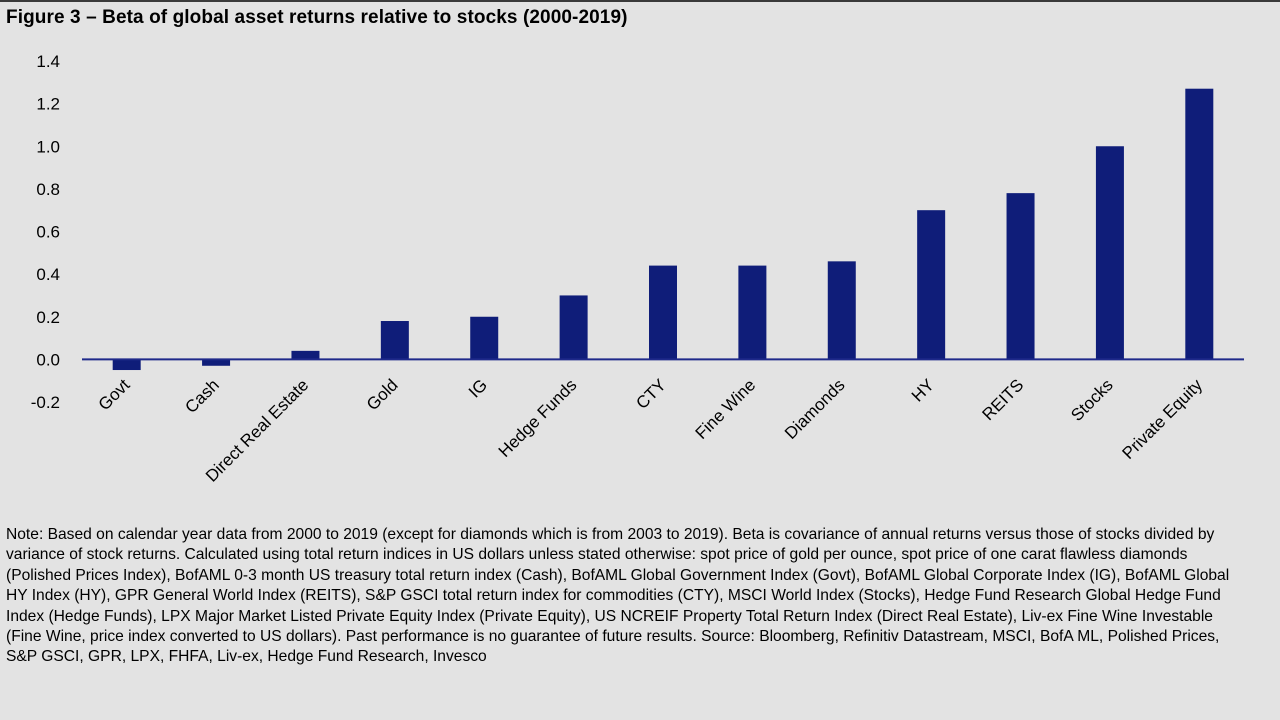 Image resolution: width=1280 pixels, height=720 pixels. Describe the element at coordinates (48, 61) in the screenshot. I see `y-tick-label: 1.4` at that location.